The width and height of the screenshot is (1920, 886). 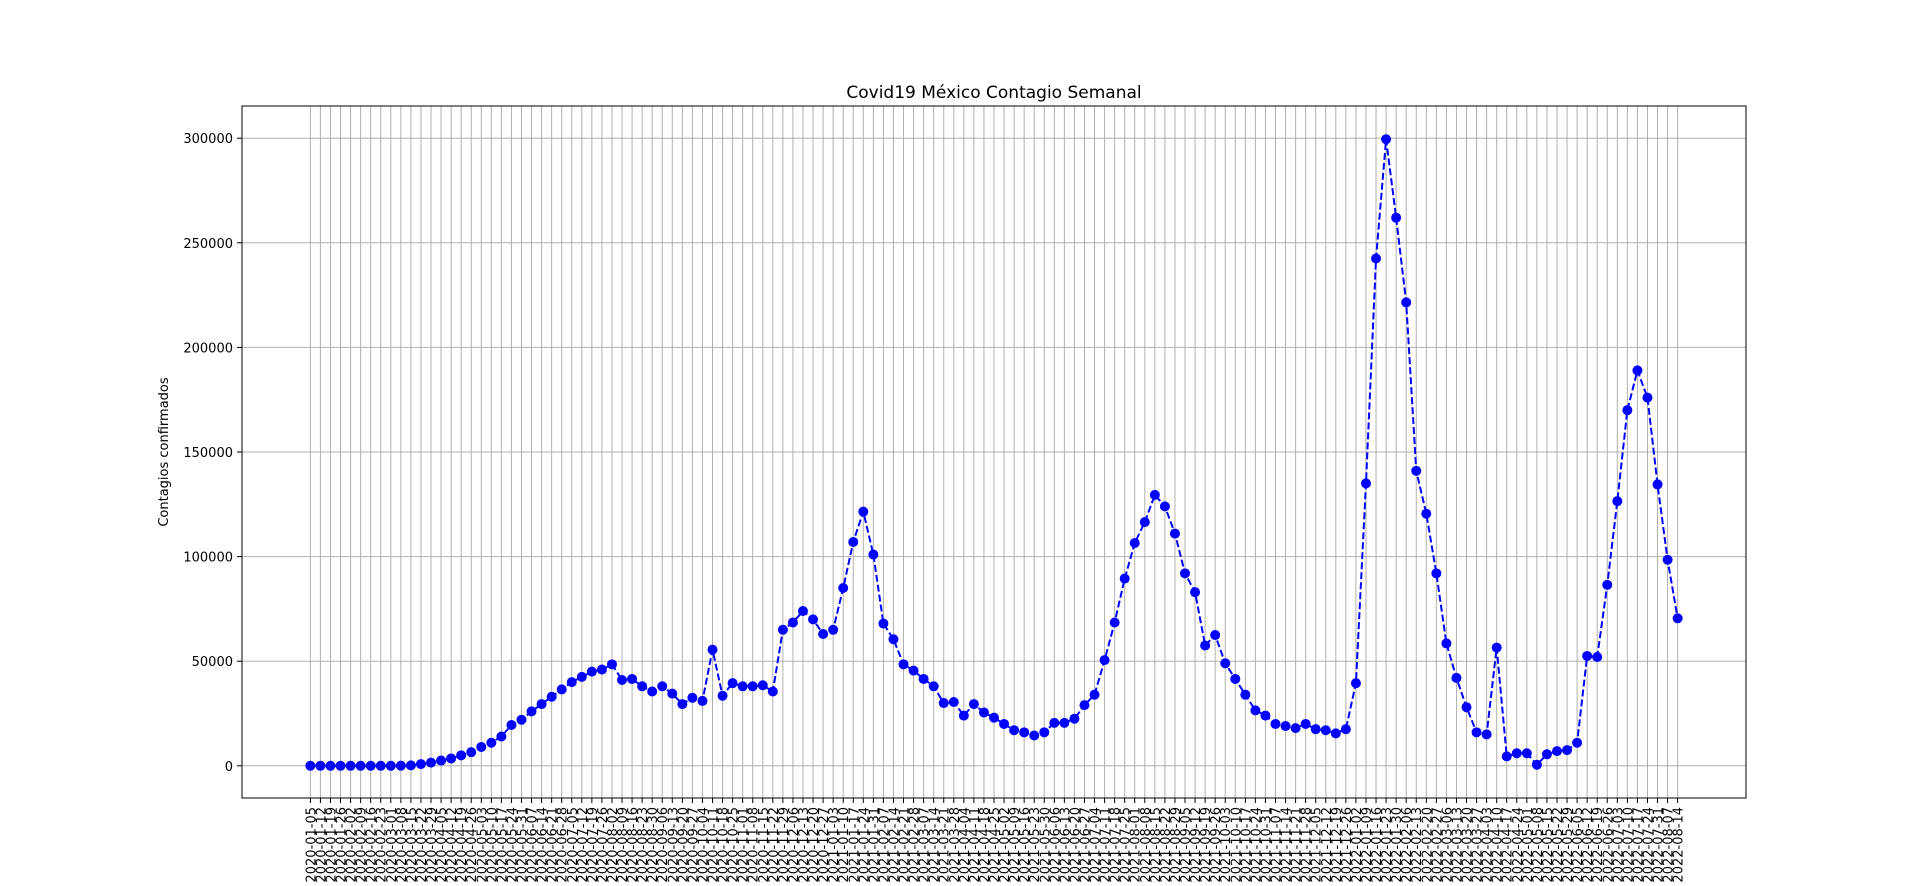 What do you see at coordinates (208, 244) in the screenshot?
I see `y-tick-label: 250000` at bounding box center [208, 244].